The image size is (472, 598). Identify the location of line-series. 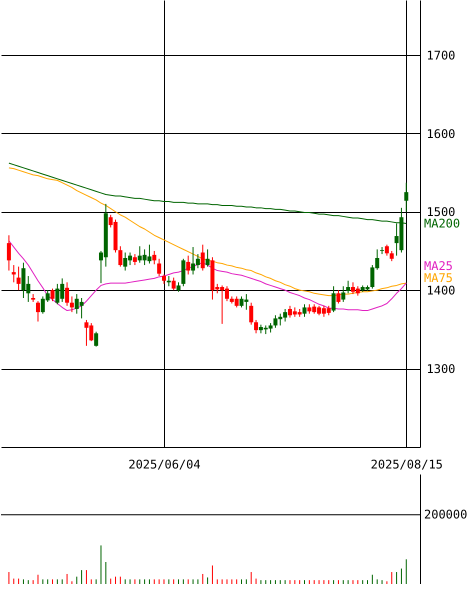
(207, 276).